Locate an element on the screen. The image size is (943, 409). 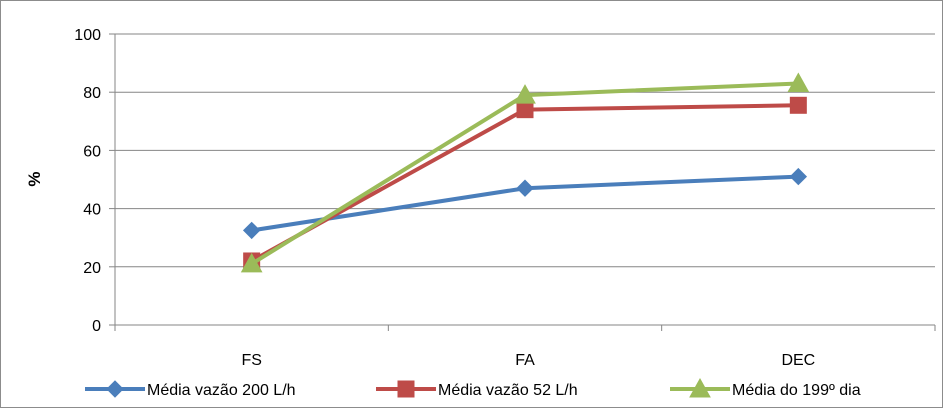
legend-item: Média do 199º dia is located at coordinates (765, 388).